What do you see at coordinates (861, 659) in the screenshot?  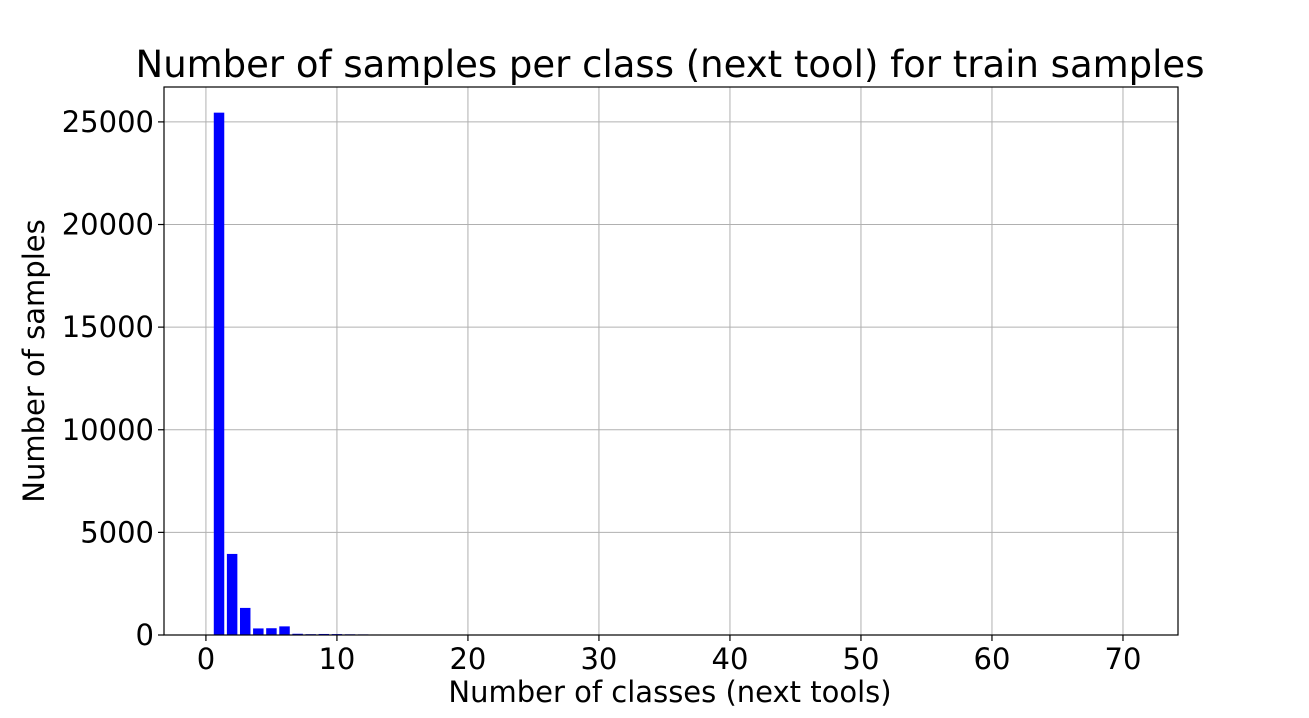 I see `x-tick-label: 50` at bounding box center [861, 659].